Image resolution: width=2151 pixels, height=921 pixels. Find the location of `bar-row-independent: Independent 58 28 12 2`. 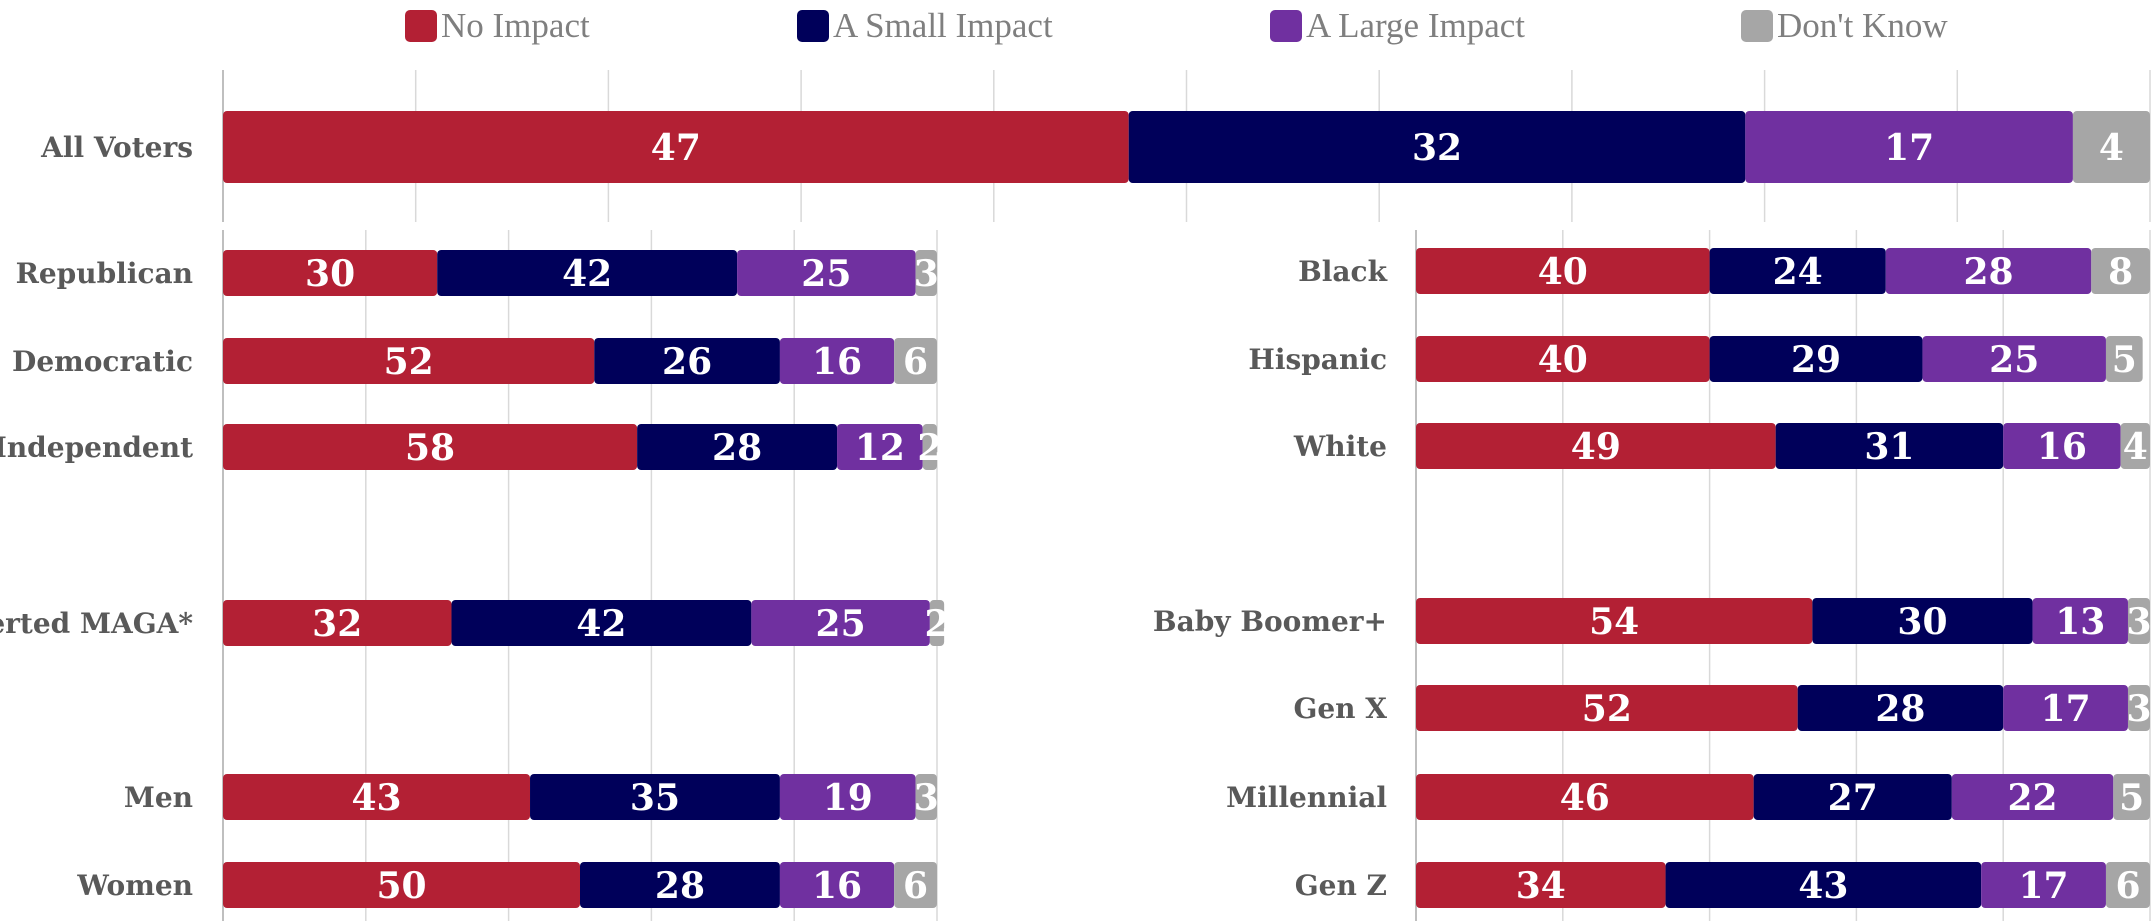

bar-row-independent: Independent 58 28 12 2 is located at coordinates (471, 447).